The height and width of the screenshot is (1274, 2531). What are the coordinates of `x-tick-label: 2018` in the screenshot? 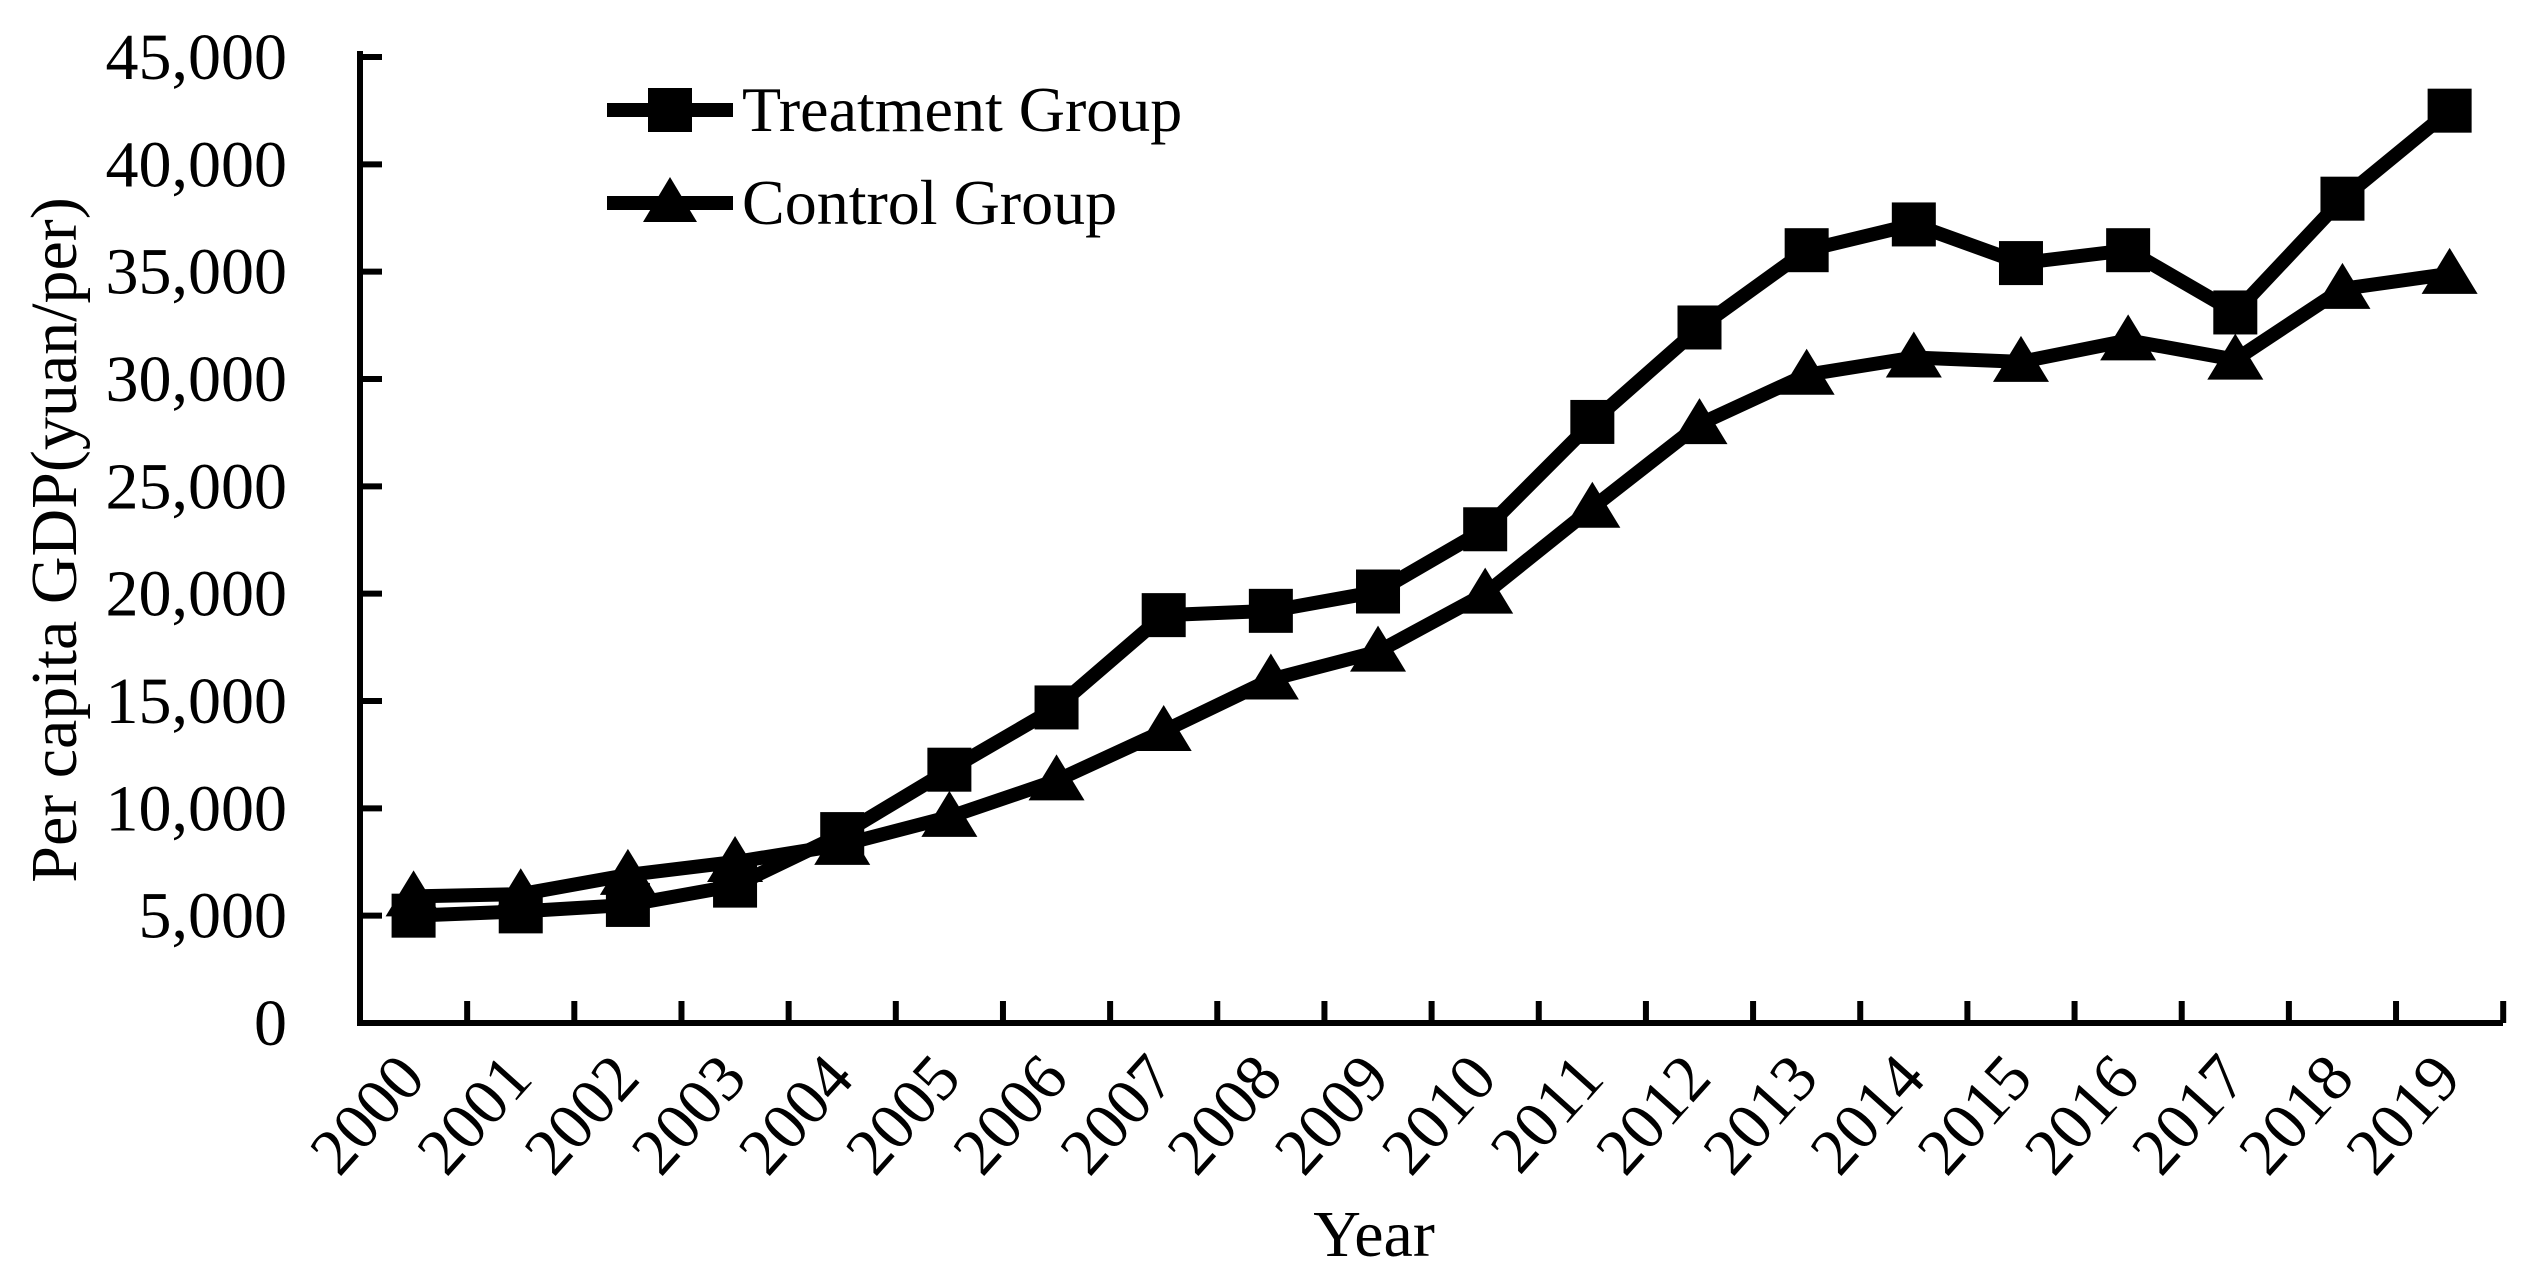 It's located at (2296, 1114).